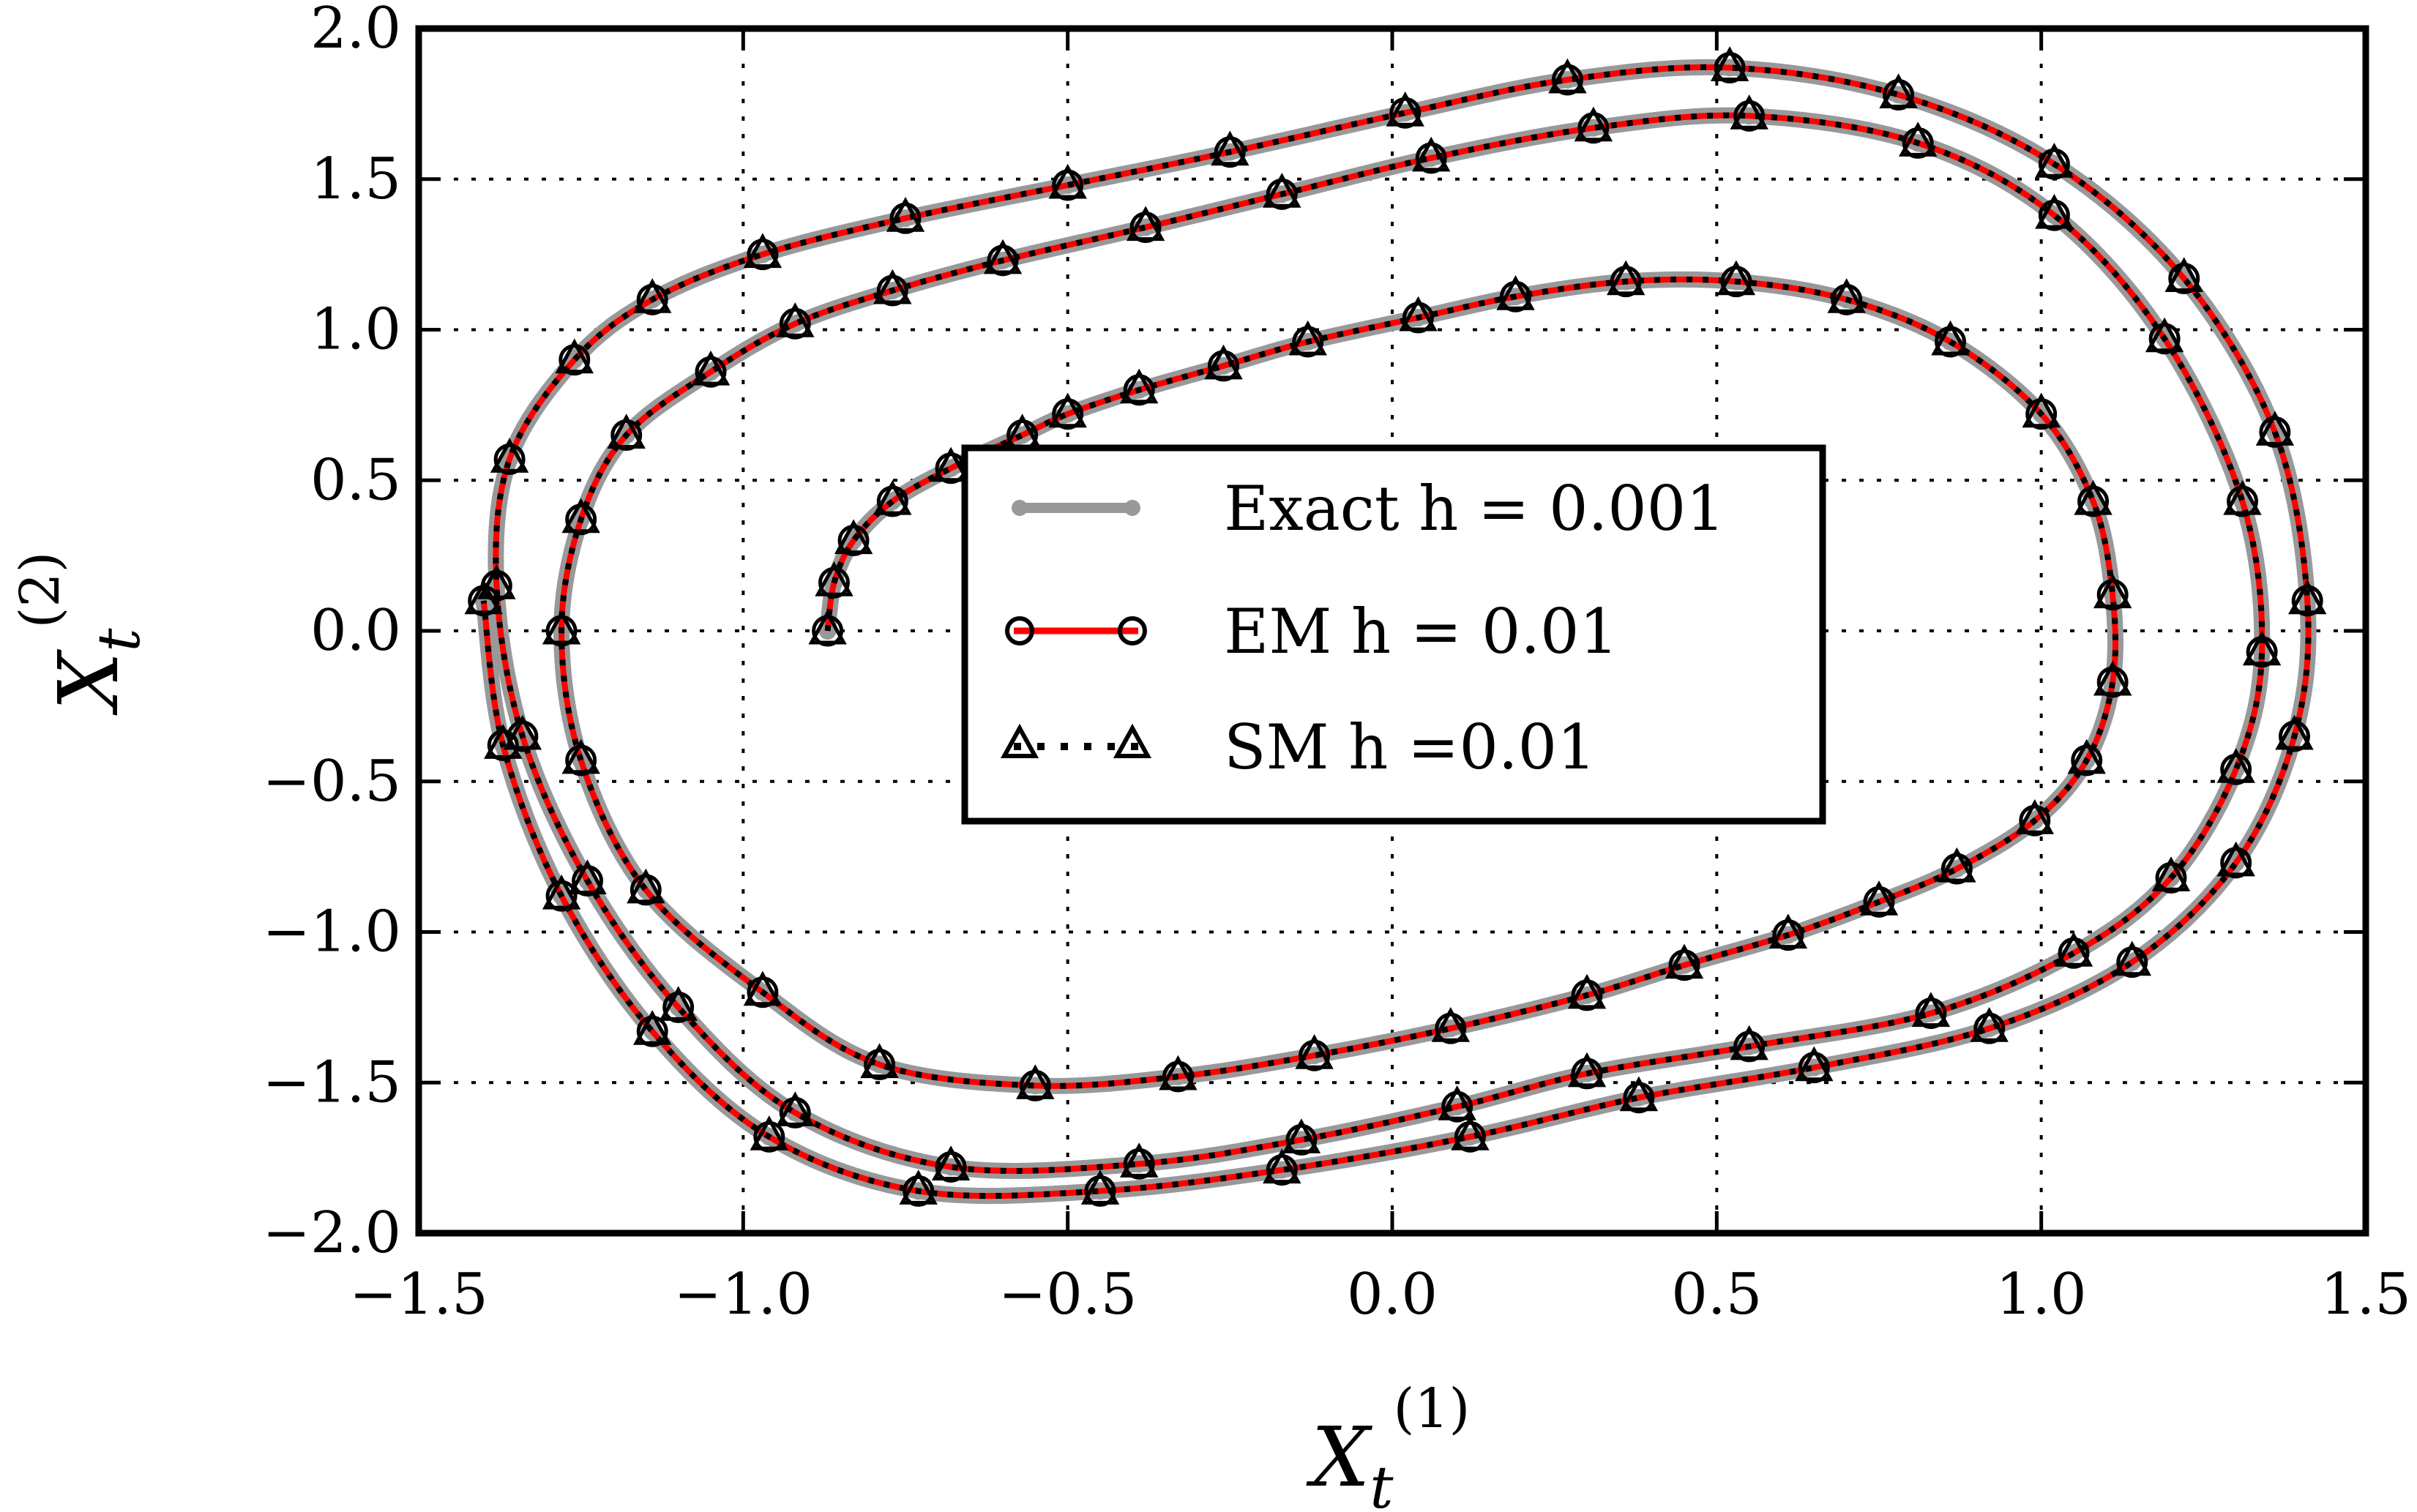 The width and height of the screenshot is (2417, 1512). I want to click on y-tick-label: 0.5, so click(355, 480).